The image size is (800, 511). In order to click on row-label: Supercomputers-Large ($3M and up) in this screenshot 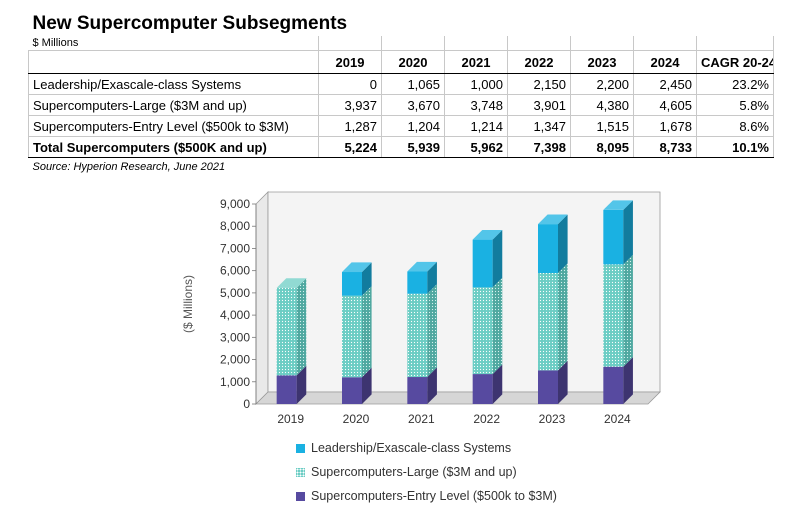, I will do `click(173, 105)`.